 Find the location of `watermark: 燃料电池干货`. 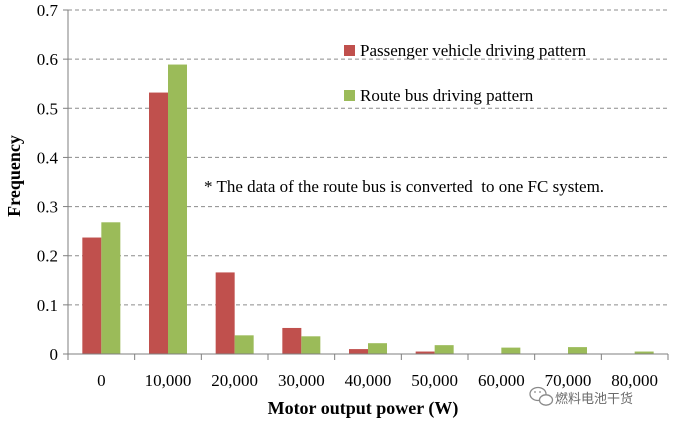

watermark: 燃料电池干货 is located at coordinates (581, 396).